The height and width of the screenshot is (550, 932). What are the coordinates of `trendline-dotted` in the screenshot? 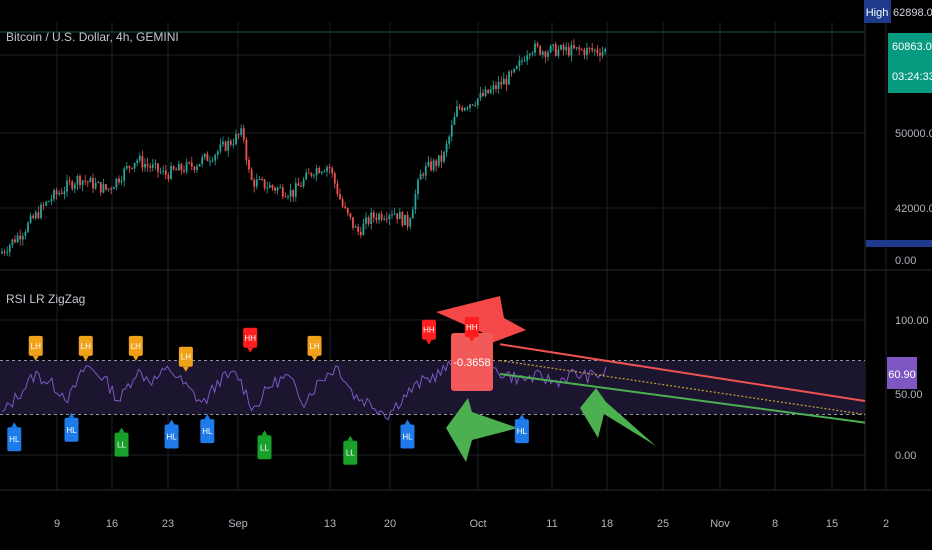 It's located at (682, 387).